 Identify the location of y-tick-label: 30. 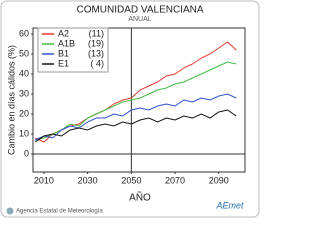
(24, 93).